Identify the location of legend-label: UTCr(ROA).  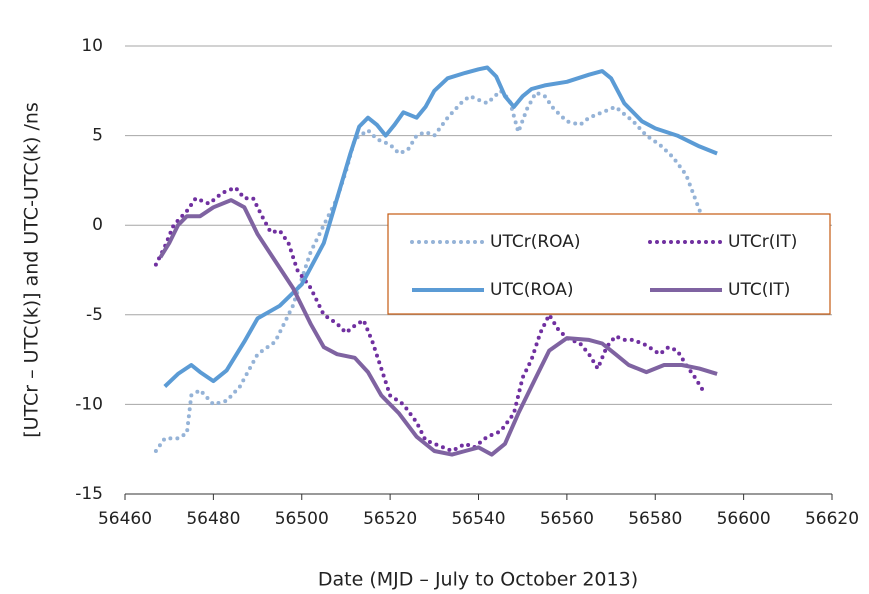
(535, 242).